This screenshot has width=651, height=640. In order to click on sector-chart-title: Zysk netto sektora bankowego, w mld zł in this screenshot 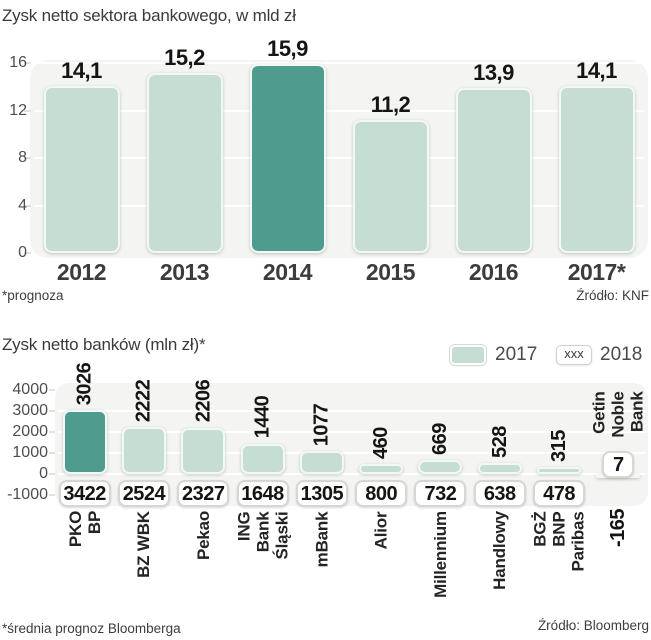, I will do `click(149, 15)`.